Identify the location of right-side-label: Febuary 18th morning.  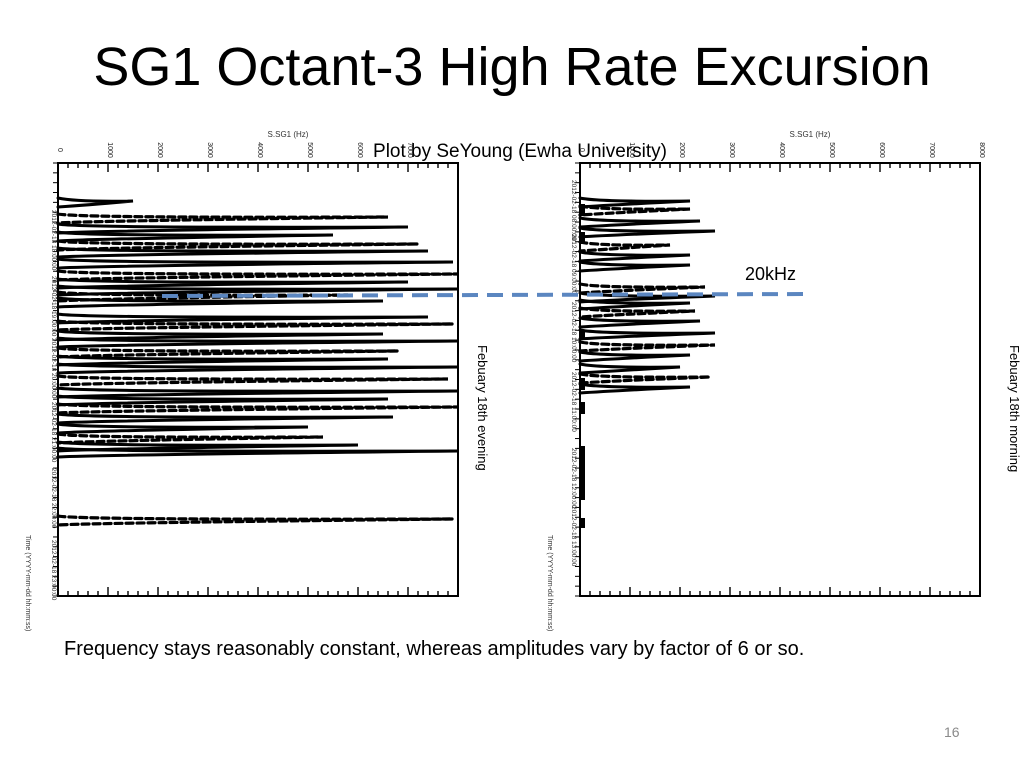
(1014, 408).